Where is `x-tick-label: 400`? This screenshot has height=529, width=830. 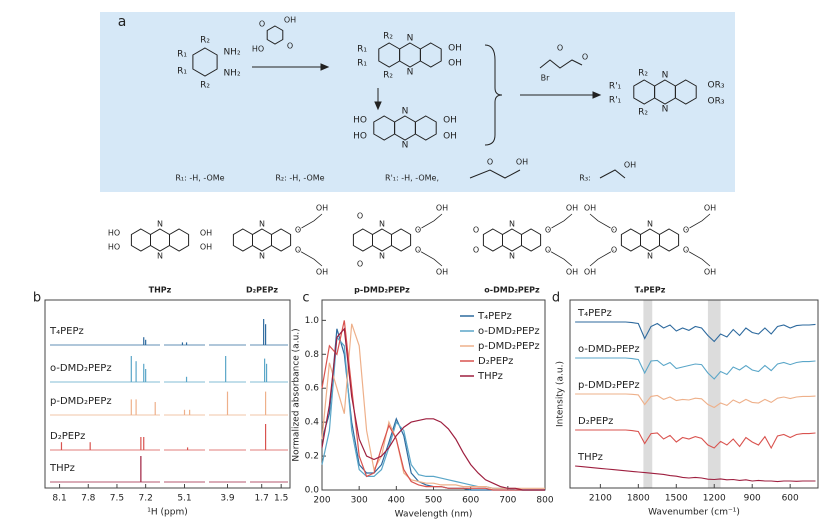 x-tick-label: 400 is located at coordinates (396, 501).